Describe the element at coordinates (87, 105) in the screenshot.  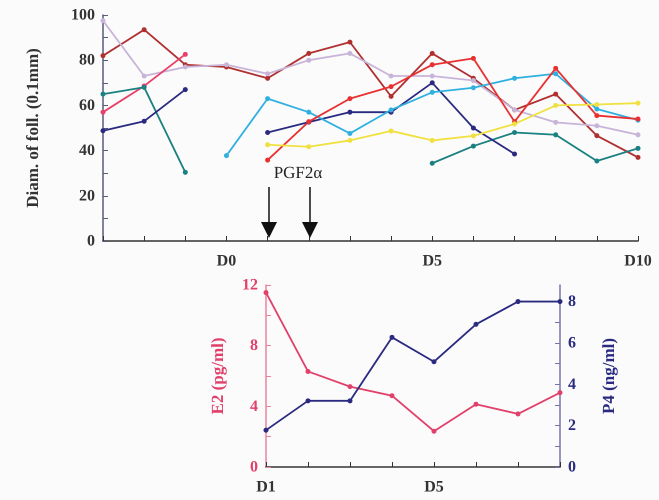
I see `y-tick-label: 60` at that location.